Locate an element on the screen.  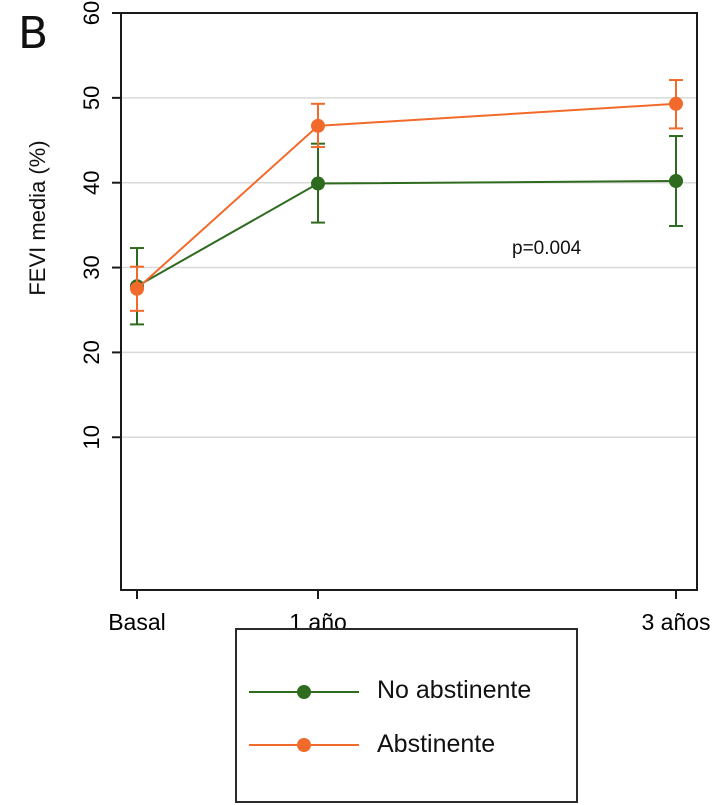
y-tick-label: 40 is located at coordinates (91, 182).